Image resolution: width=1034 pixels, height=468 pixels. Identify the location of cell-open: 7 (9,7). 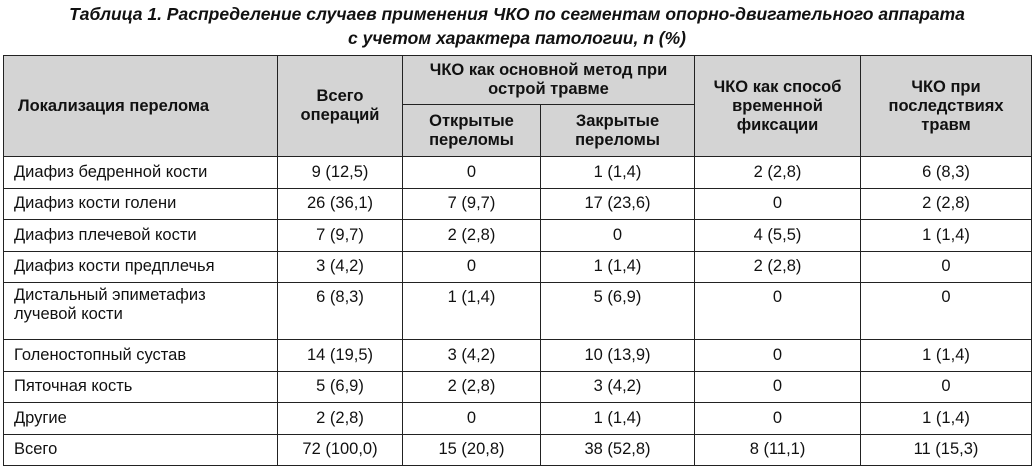
(471, 203).